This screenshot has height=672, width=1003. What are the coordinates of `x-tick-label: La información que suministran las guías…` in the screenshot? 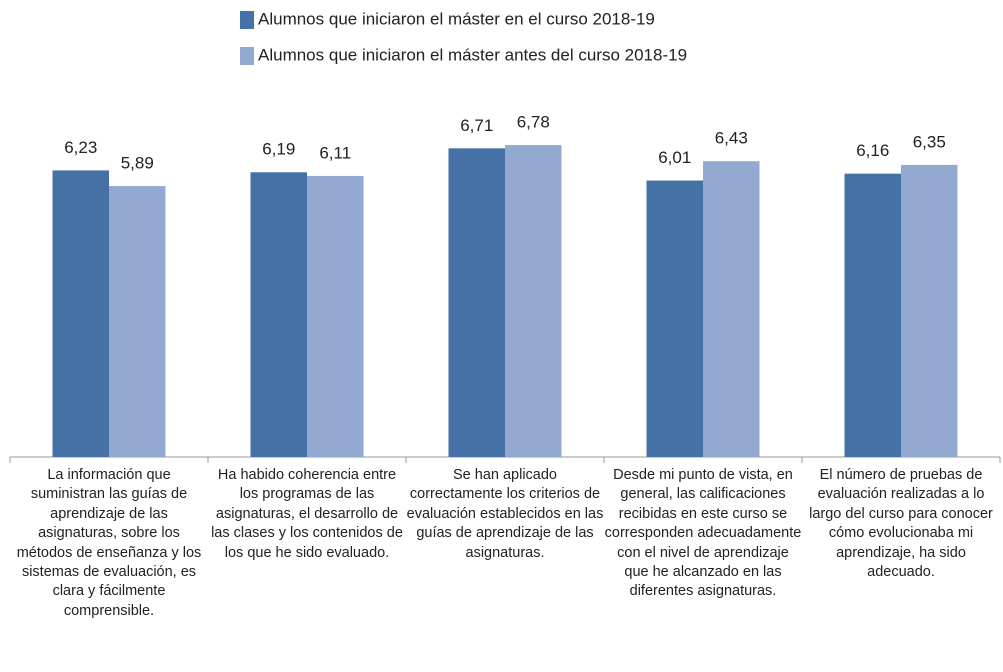 It's located at (109, 543).